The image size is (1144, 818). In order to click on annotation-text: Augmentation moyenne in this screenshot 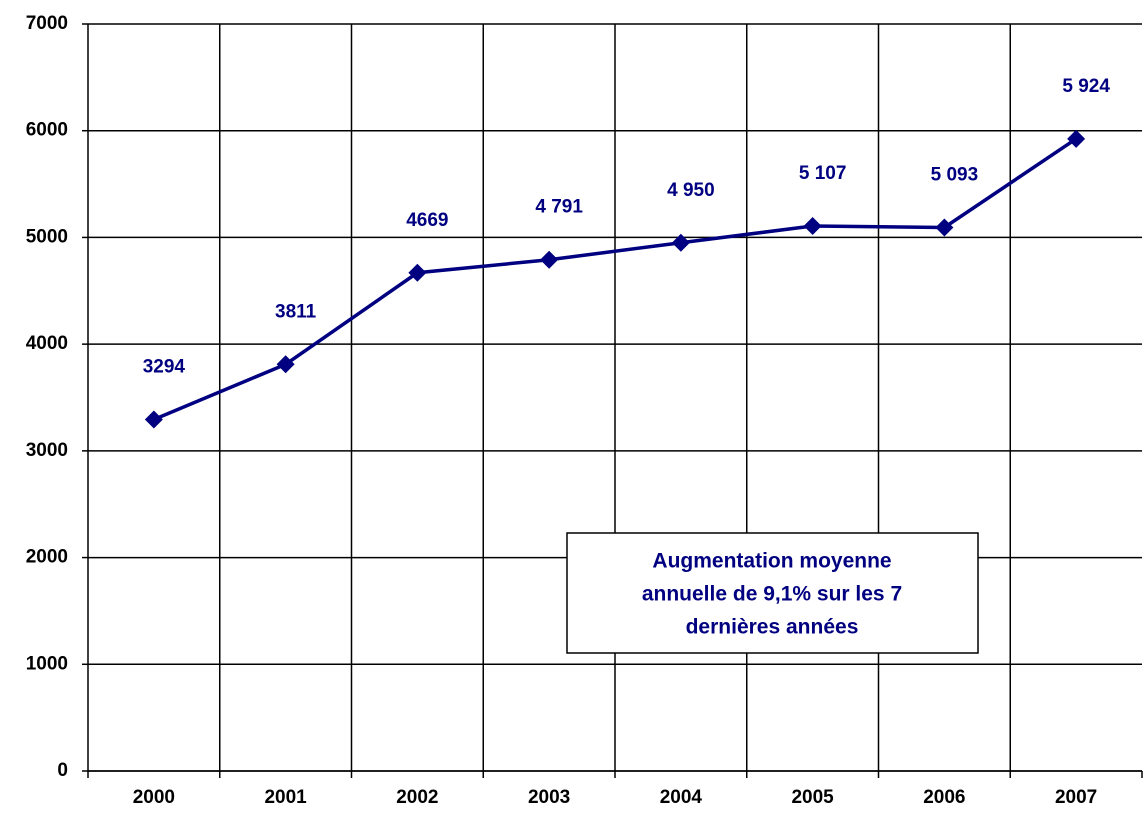, I will do `click(771, 561)`.